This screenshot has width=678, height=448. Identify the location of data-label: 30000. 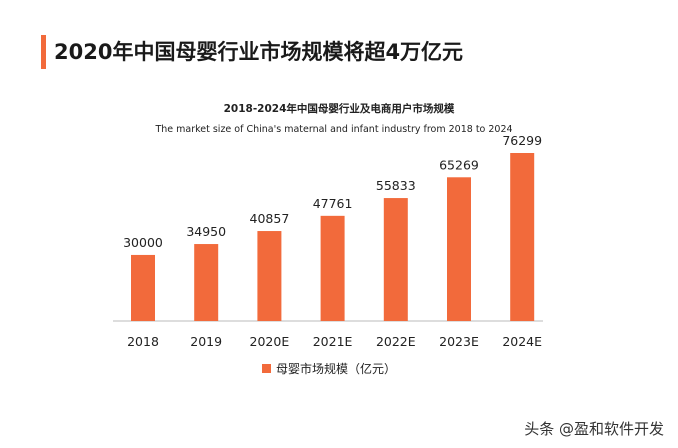
(143, 242).